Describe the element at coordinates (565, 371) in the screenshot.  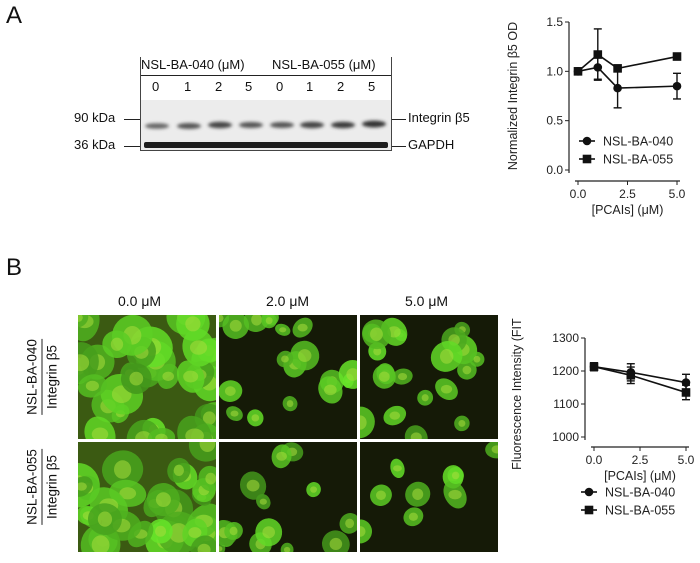
I see `y-tick-label: 1200` at that location.